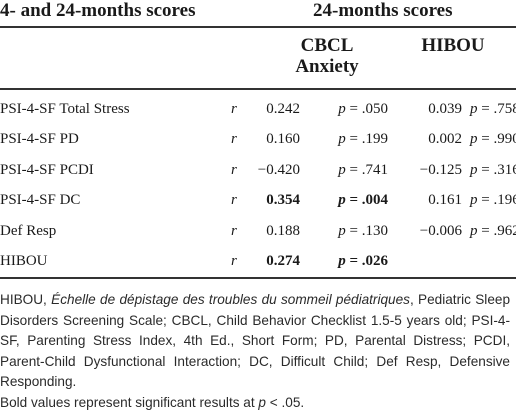 Image resolution: width=516 pixels, height=413 pixels. Describe the element at coordinates (110, 139) in the screenshot. I see `cell-label: PSI-4-SF PD` at that location.